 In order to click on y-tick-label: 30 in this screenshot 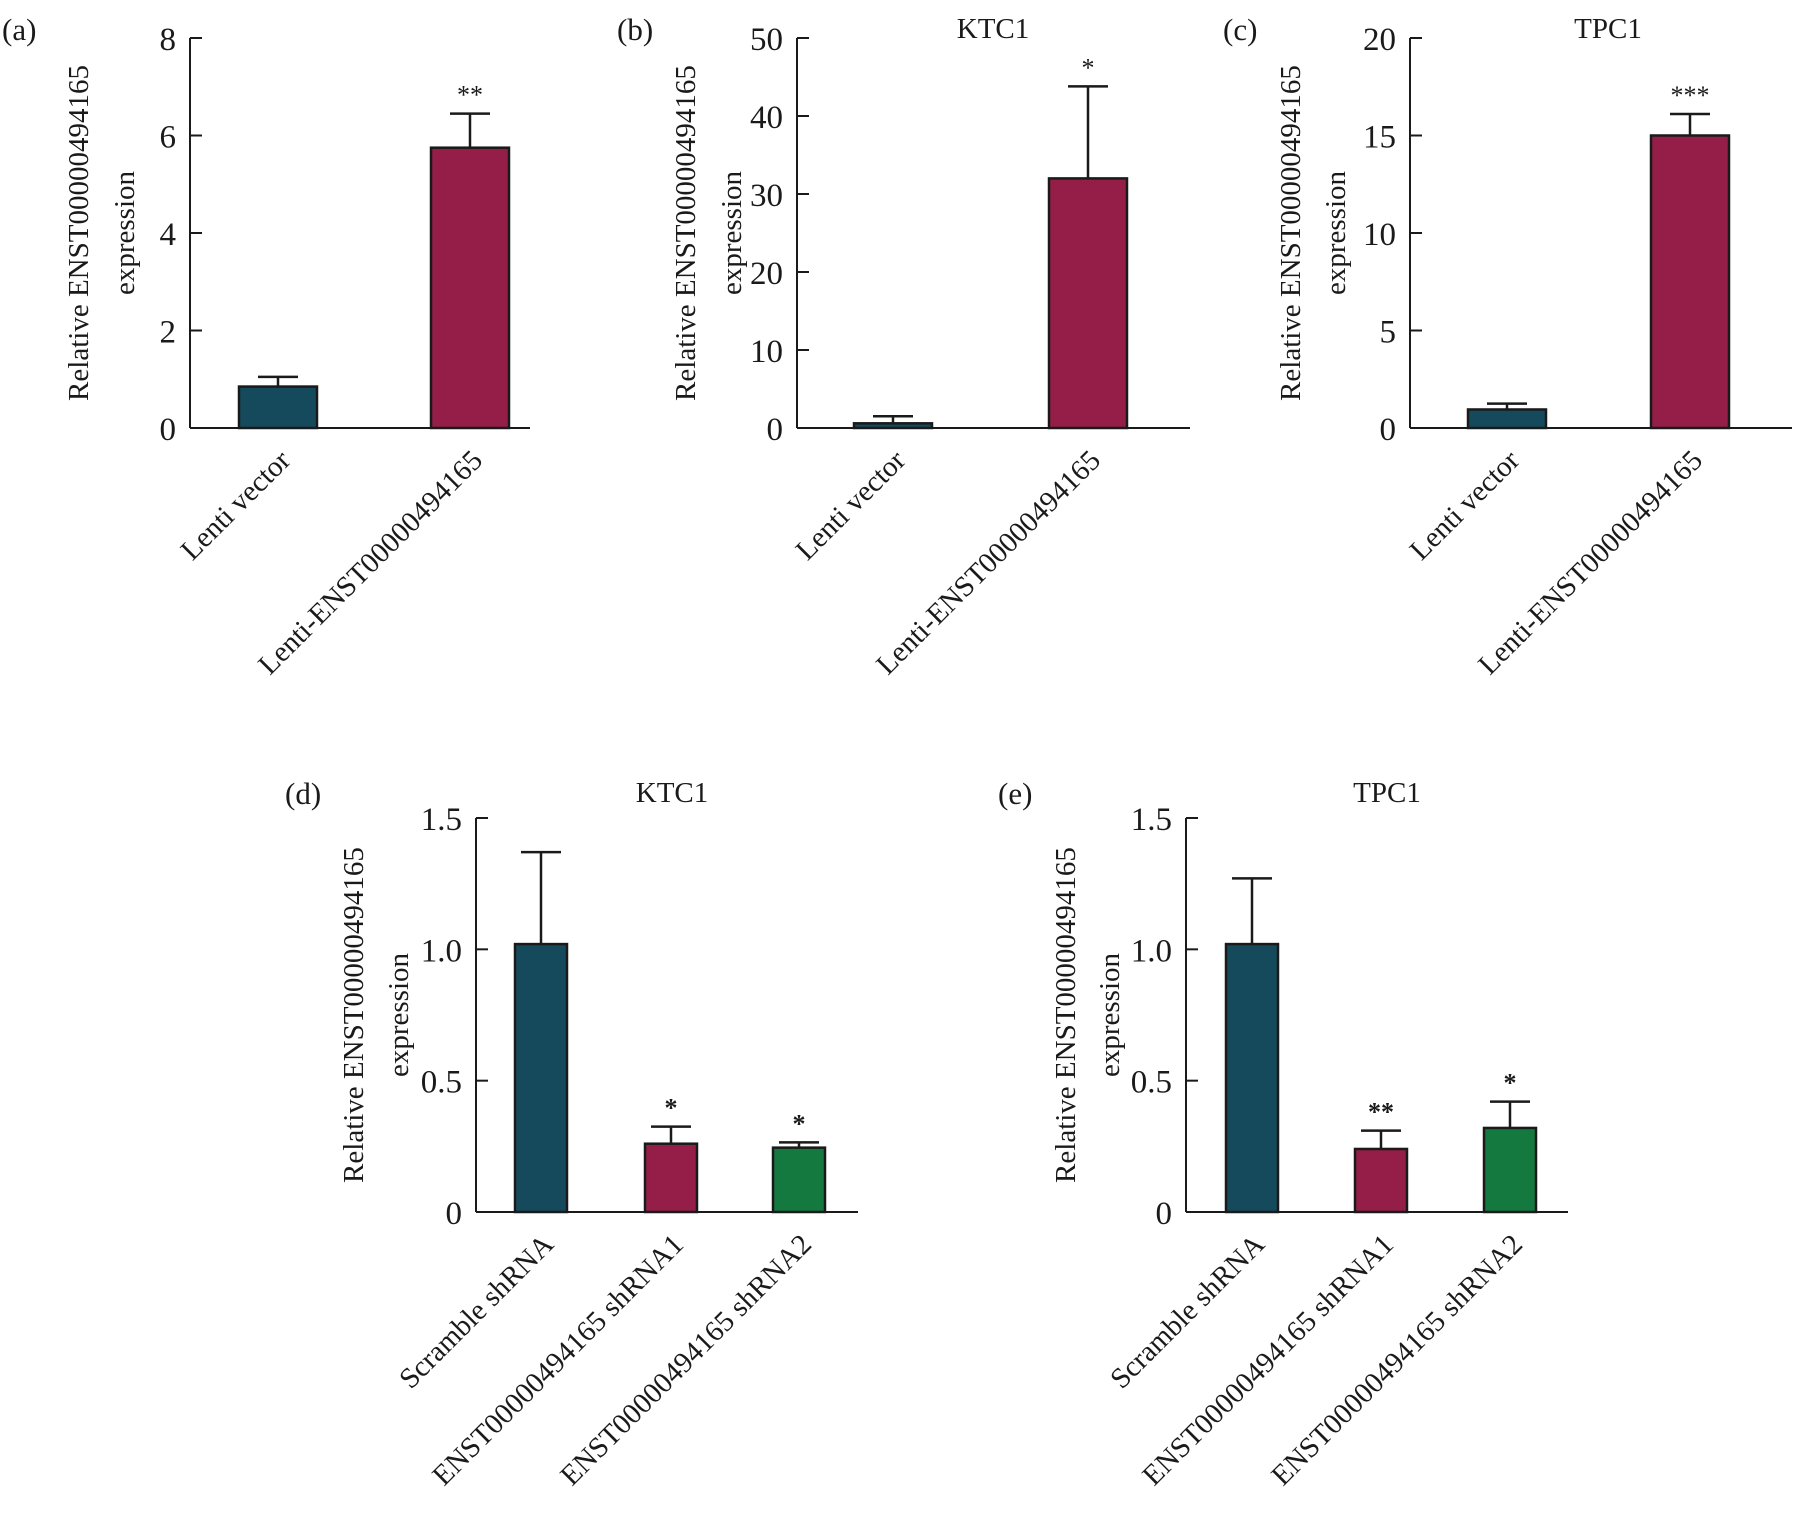, I will do `click(766, 196)`.